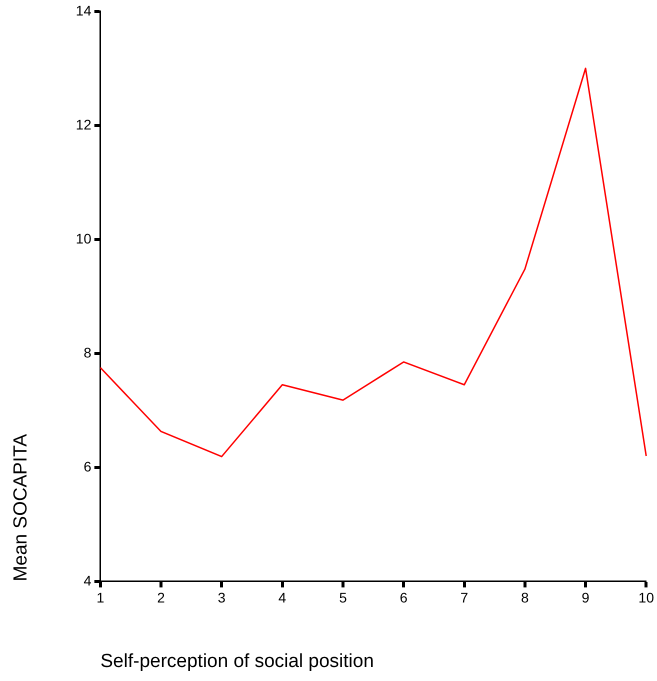 The image size is (657, 681). Describe the element at coordinates (161, 598) in the screenshot. I see `x-tick-label: 2` at that location.